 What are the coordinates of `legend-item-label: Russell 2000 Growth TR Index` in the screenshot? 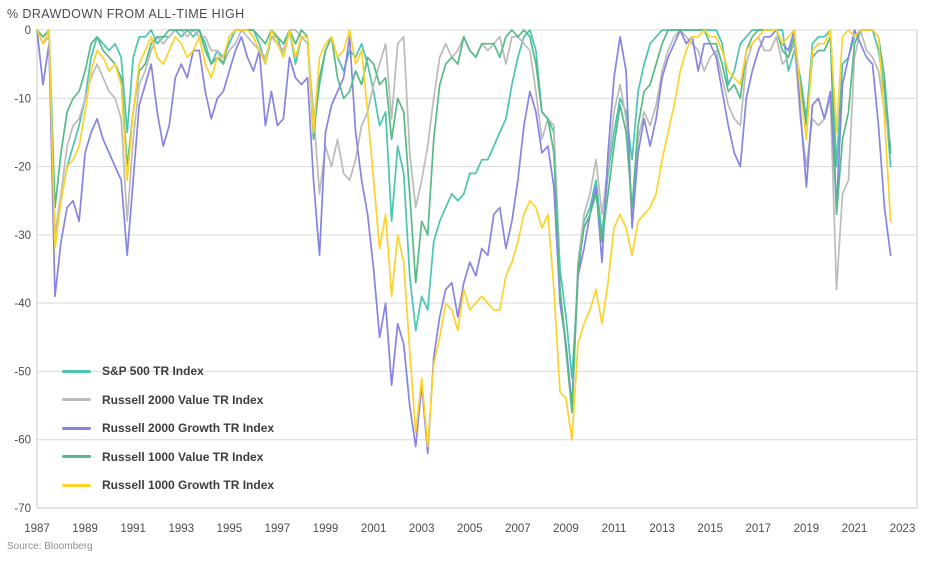 It's located at (188, 428).